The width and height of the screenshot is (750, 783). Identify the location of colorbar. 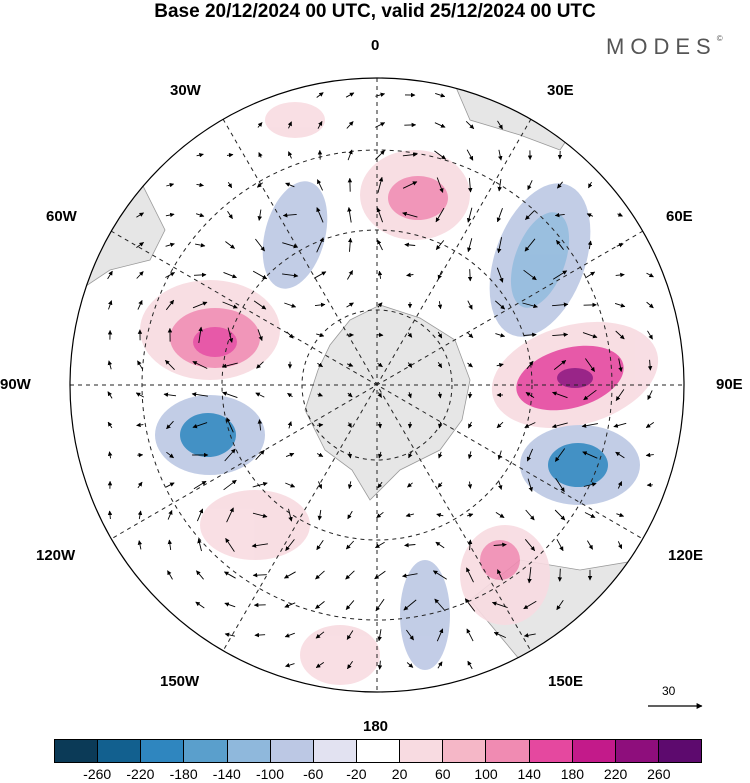
(378, 751).